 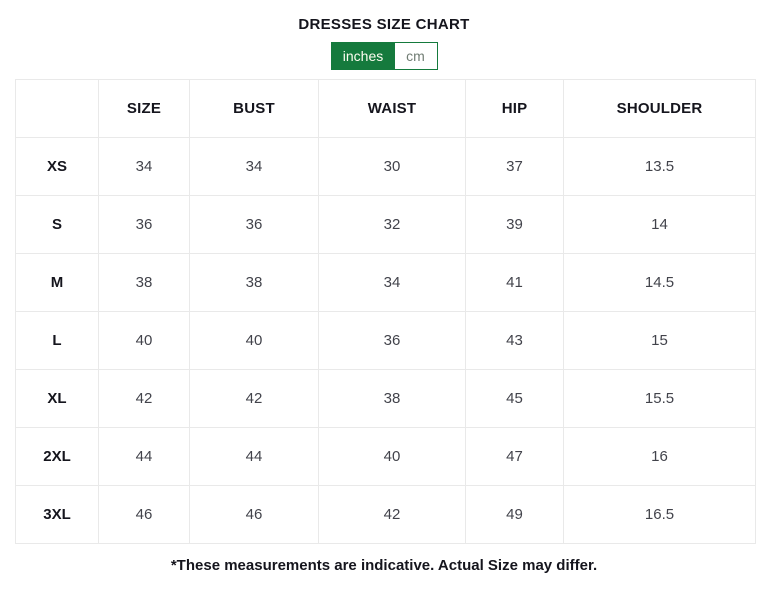 I want to click on cell-bust: 36, so click(x=254, y=224).